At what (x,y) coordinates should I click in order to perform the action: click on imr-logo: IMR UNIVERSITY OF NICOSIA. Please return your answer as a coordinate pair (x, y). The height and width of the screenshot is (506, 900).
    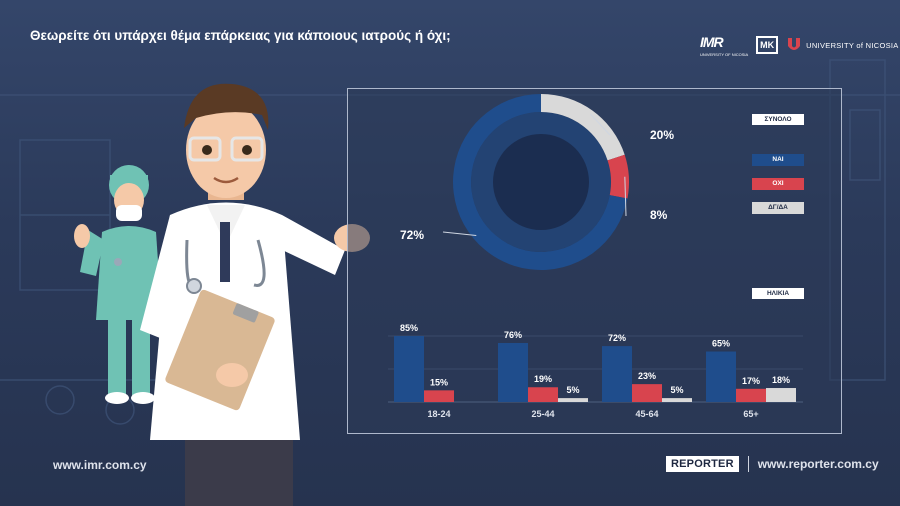
    Looking at the image, I should click on (724, 45).